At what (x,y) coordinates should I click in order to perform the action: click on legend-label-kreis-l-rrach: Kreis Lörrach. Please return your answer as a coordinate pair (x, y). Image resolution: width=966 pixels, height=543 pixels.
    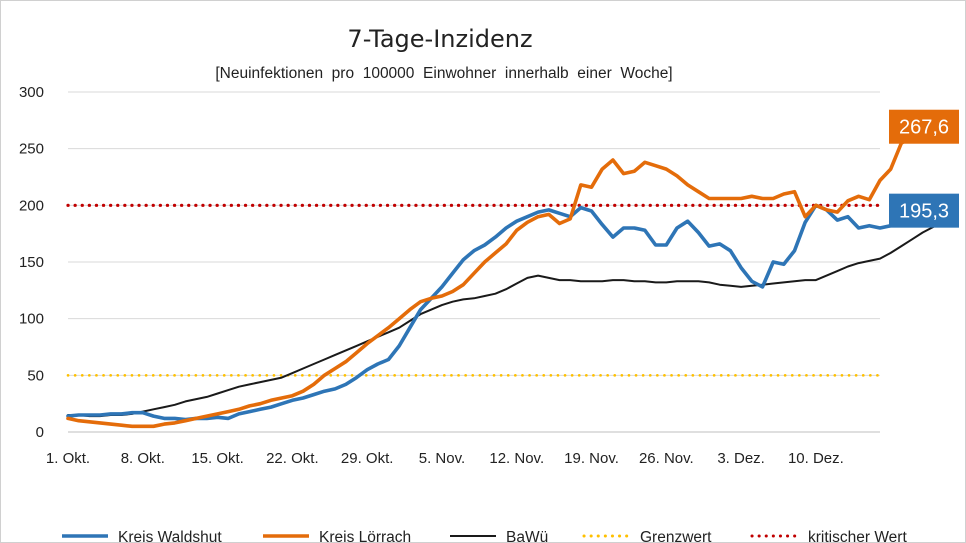
    Looking at the image, I should click on (365, 536).